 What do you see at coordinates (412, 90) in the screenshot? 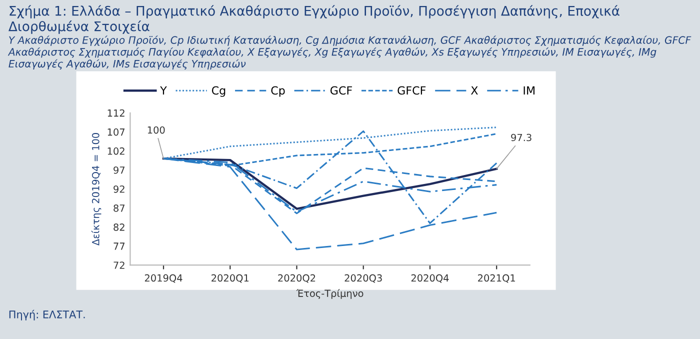
I see `legend-label: GFCF` at bounding box center [412, 90].